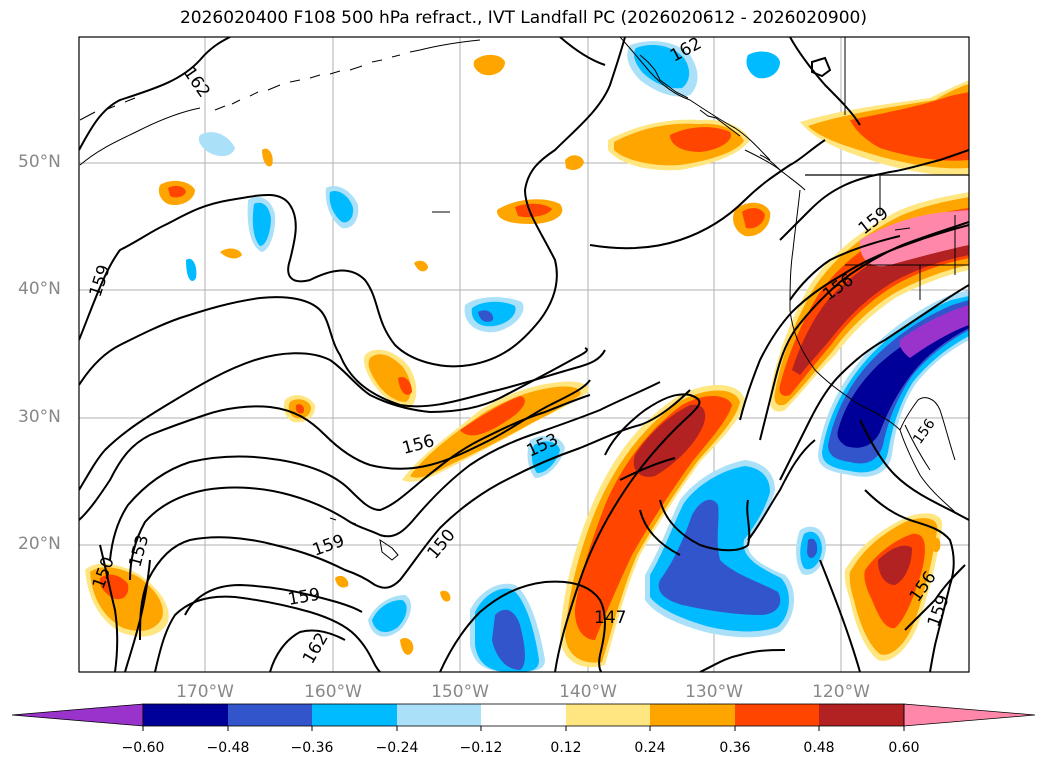 This screenshot has height=765, width=1047. What do you see at coordinates (588, 692) in the screenshot?
I see `lon-label: 140°W` at bounding box center [588, 692].